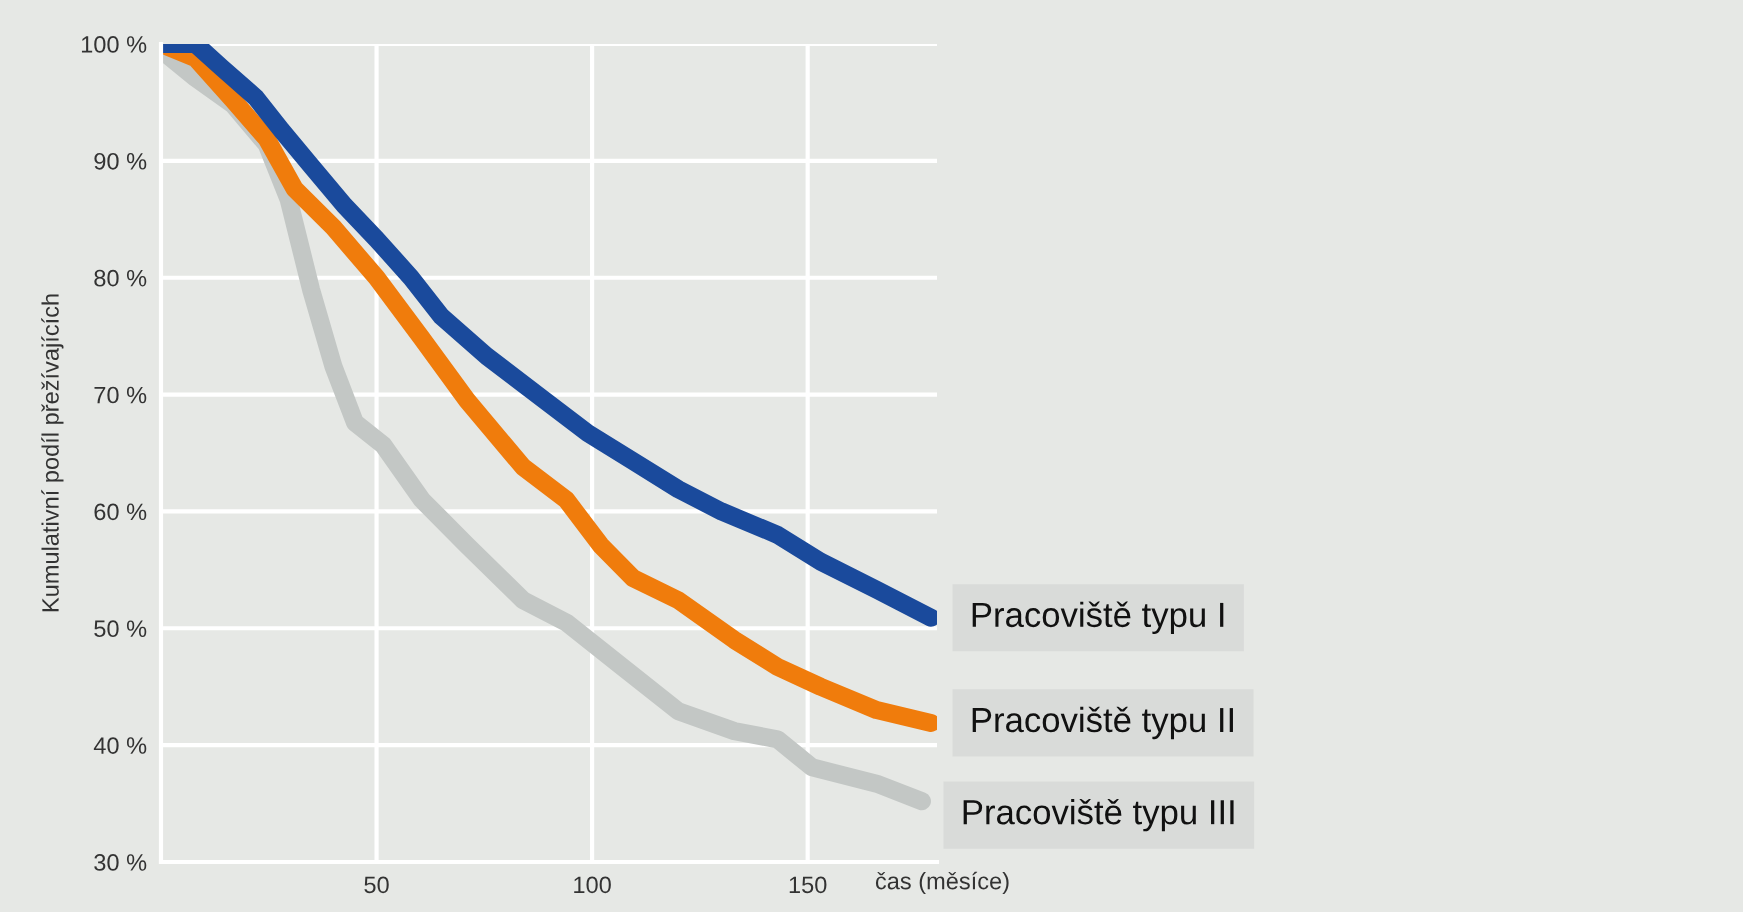 Image resolution: width=1743 pixels, height=912 pixels. I want to click on y-tick-label: 50 %, so click(120, 629).